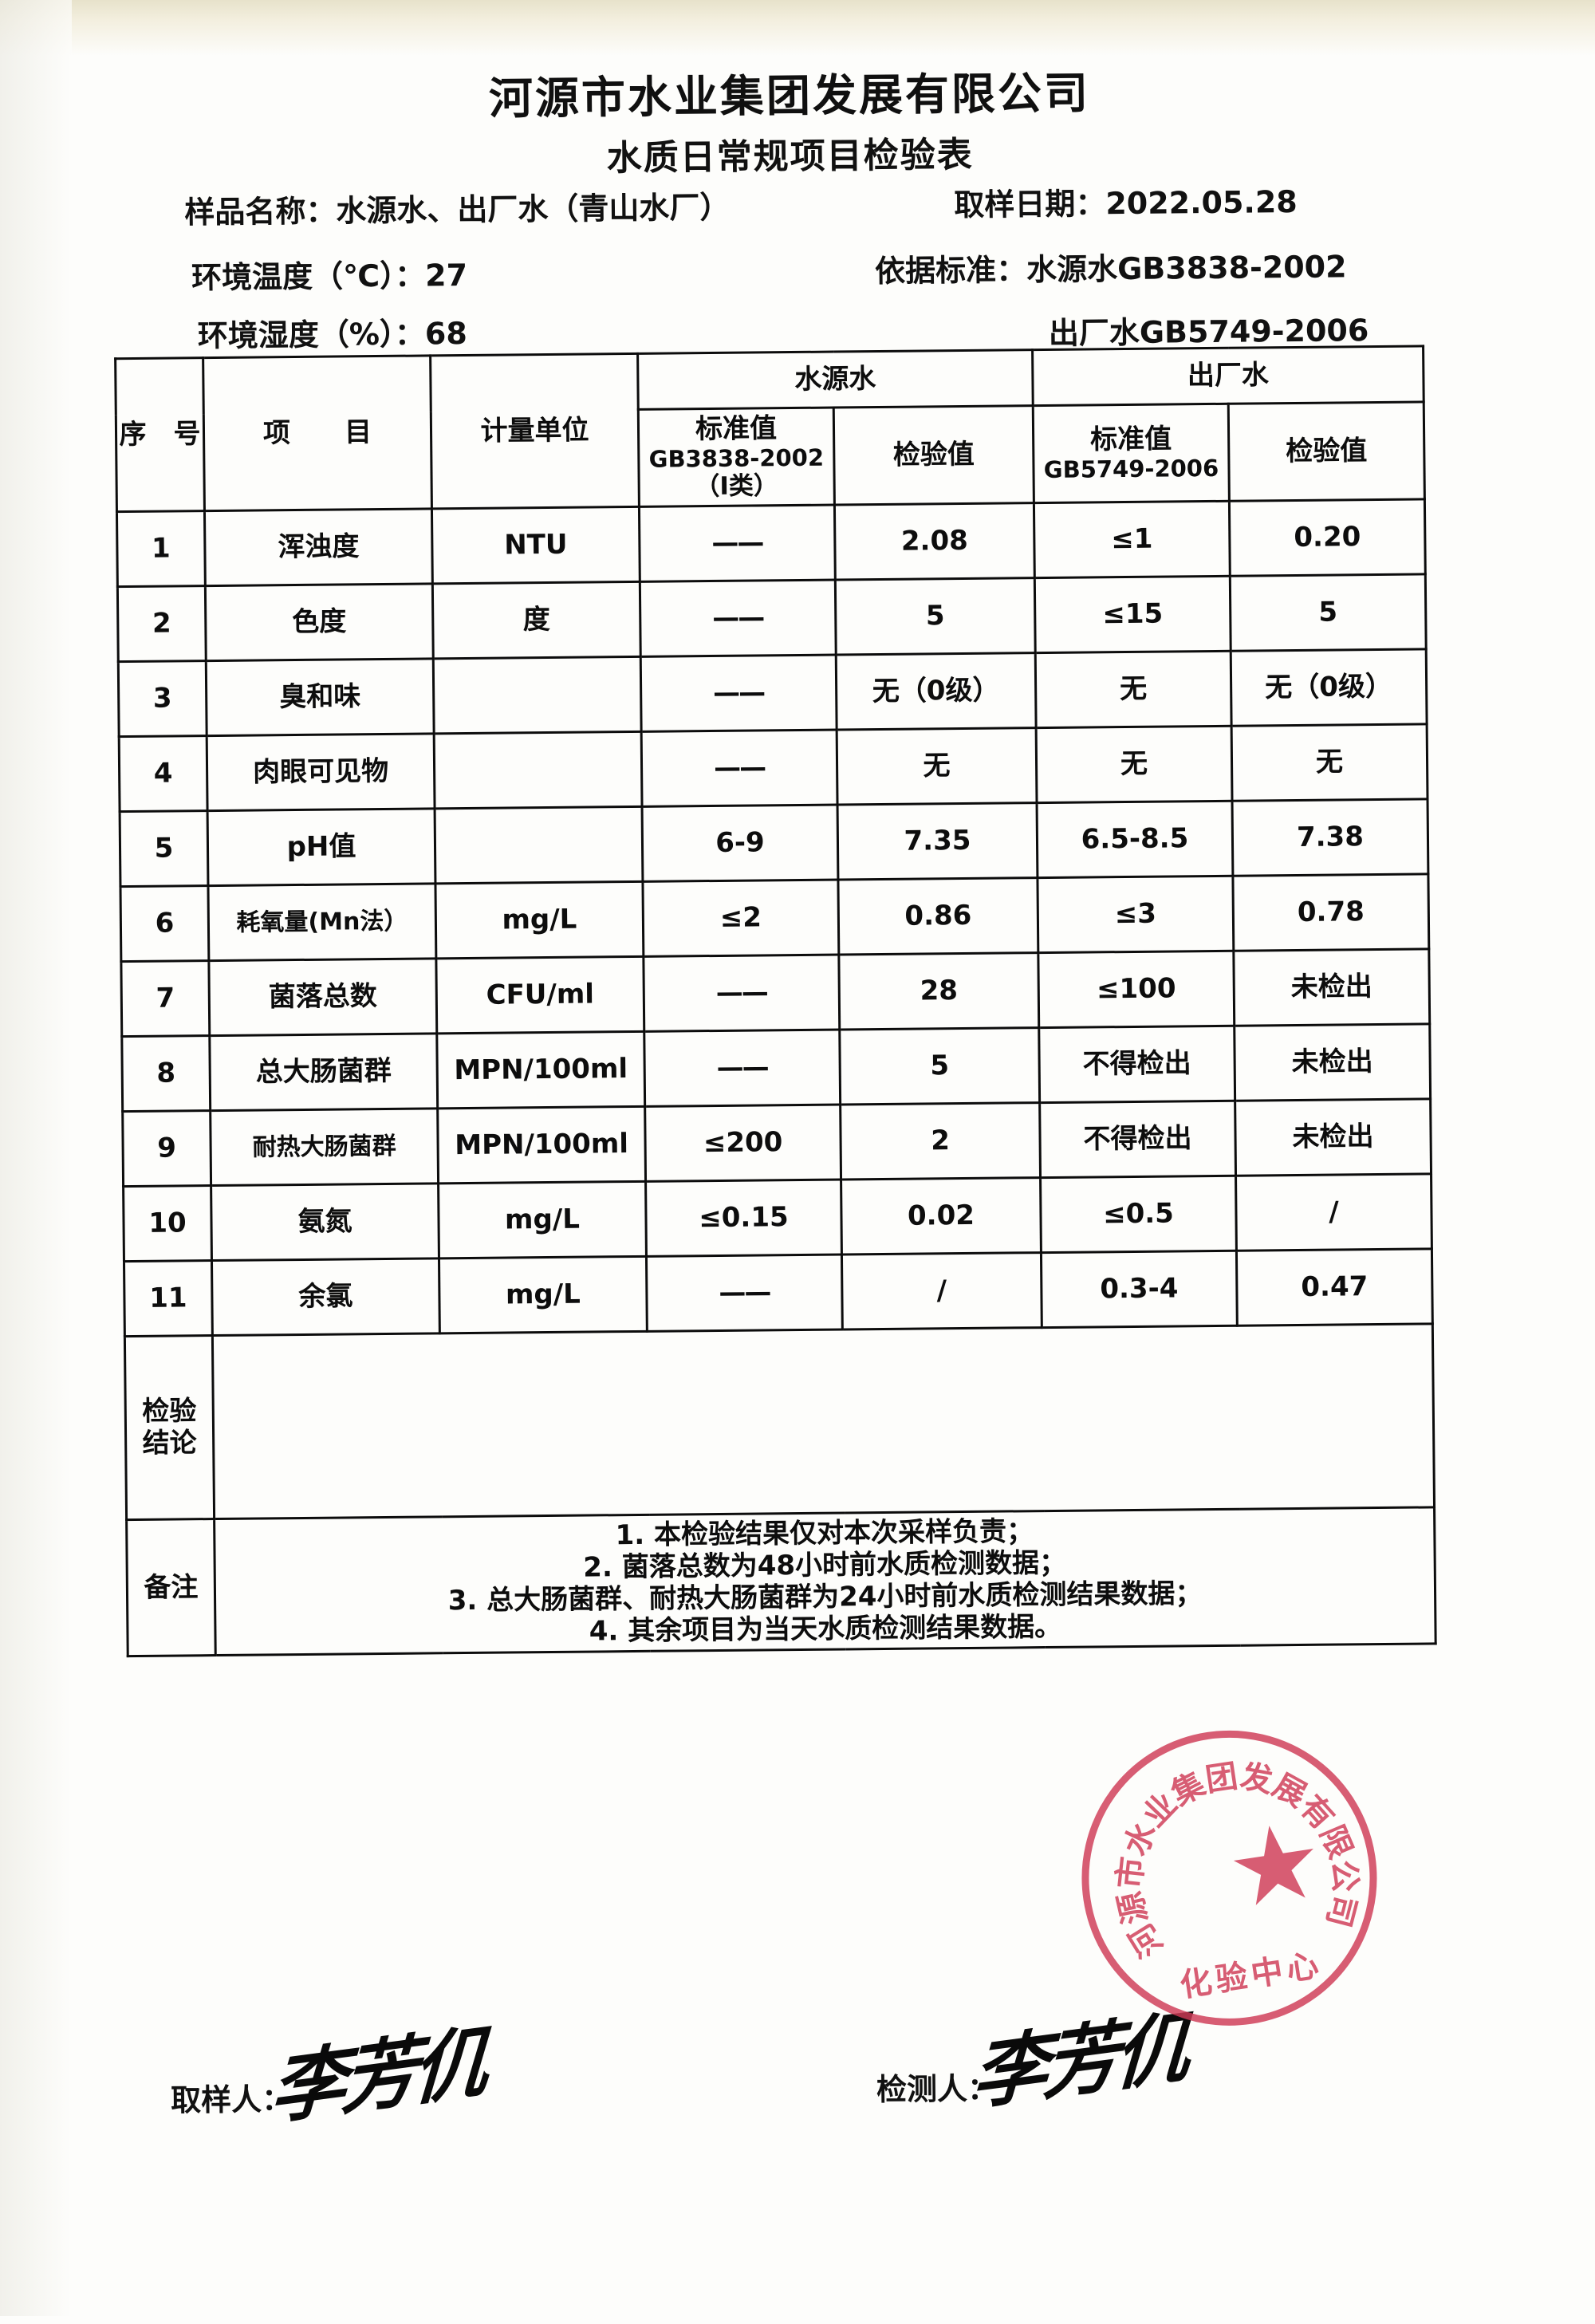 This screenshot has width=1595, height=2324. I want to click on cell-item: 总大肠菌群, so click(324, 1072).